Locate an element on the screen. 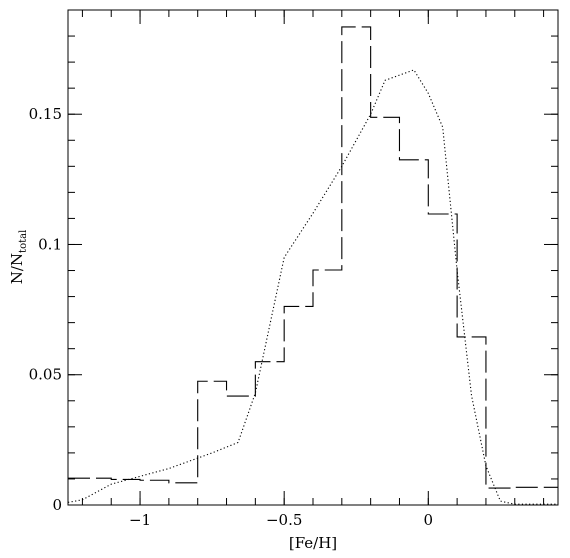  y-axis-title-main: N/N is located at coordinates (17, 268).